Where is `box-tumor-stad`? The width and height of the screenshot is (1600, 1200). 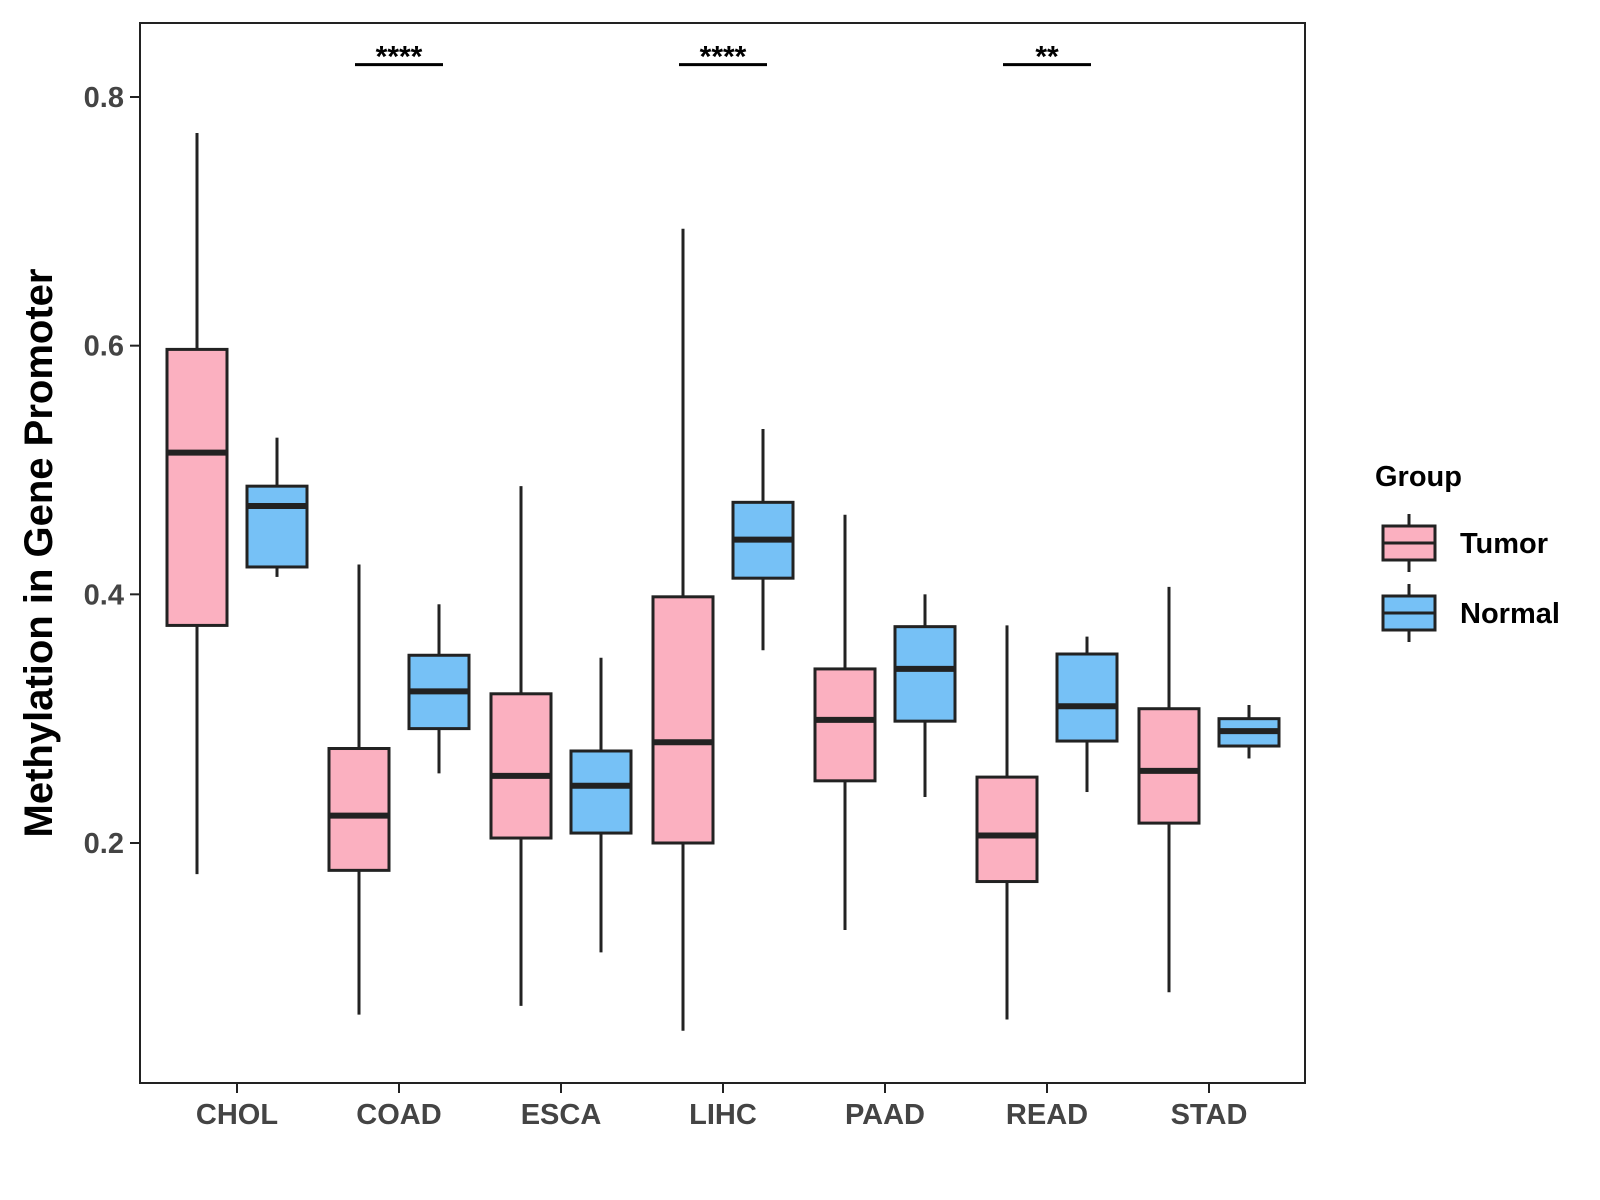
box-tumor-stad is located at coordinates (1169, 789).